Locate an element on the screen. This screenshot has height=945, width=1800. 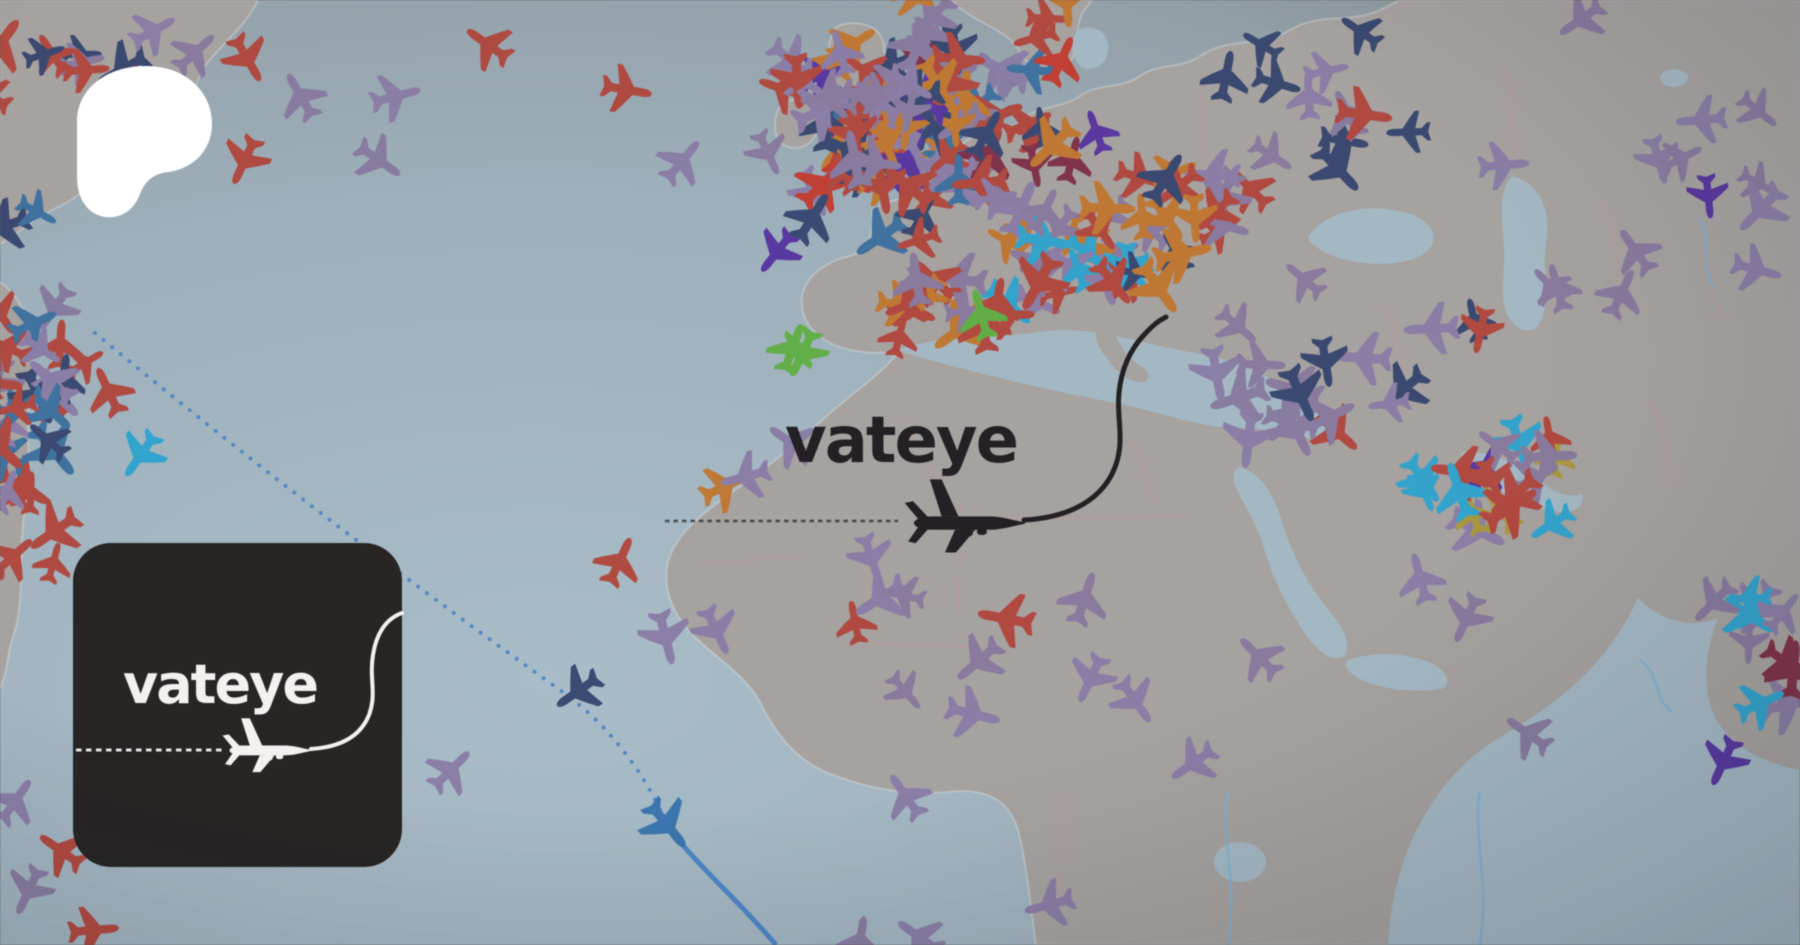
red-sea is located at coordinates (1290, 563).